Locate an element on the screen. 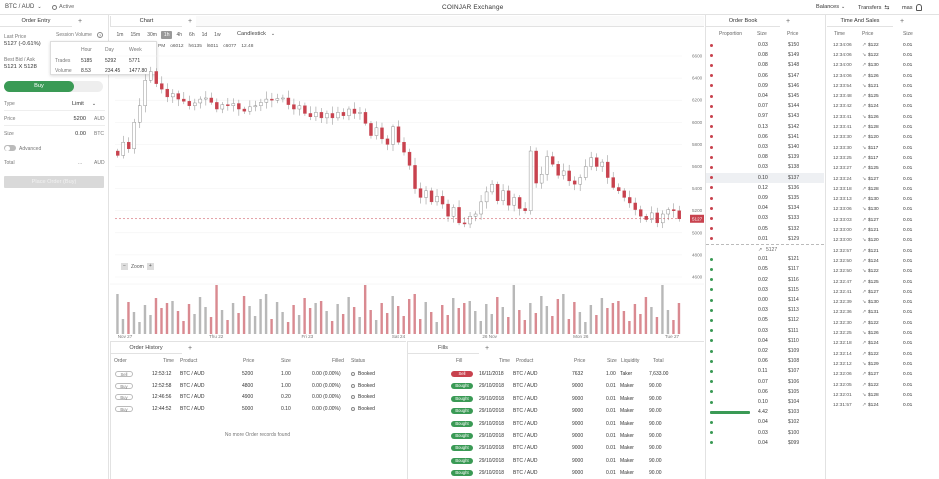 The height and width of the screenshot is (479, 939). price-input: 5200 is located at coordinates (79, 119).